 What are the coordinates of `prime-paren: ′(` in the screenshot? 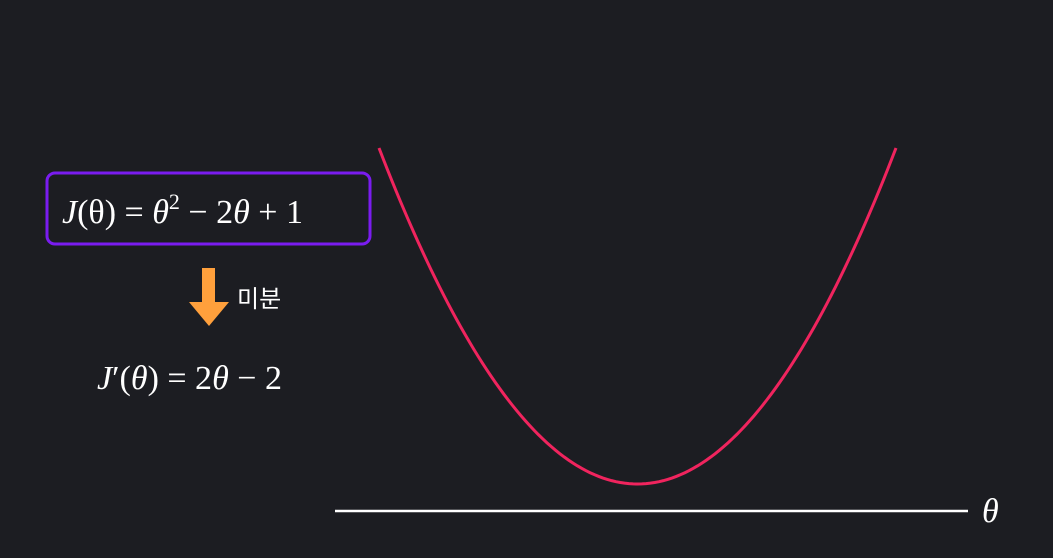 It's located at (121, 378).